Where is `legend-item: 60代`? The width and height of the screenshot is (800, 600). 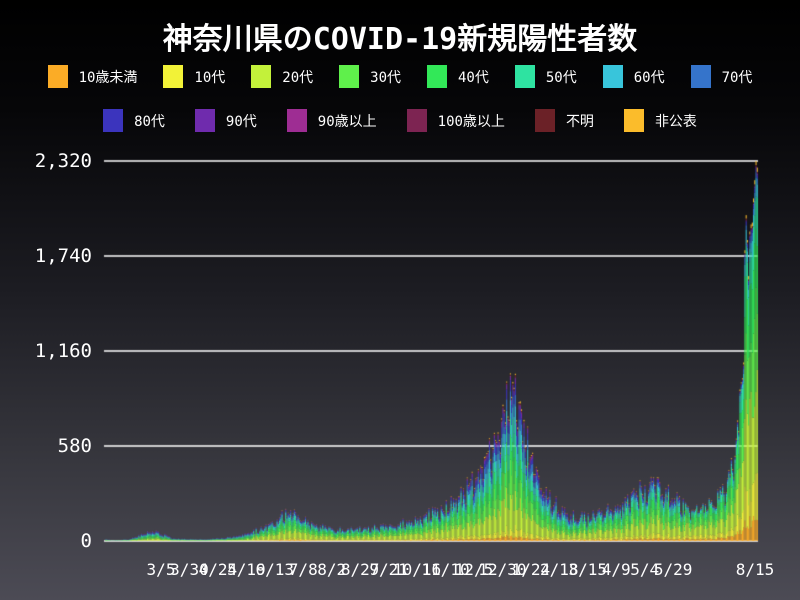
legend-item: 60代 is located at coordinates (633, 76).